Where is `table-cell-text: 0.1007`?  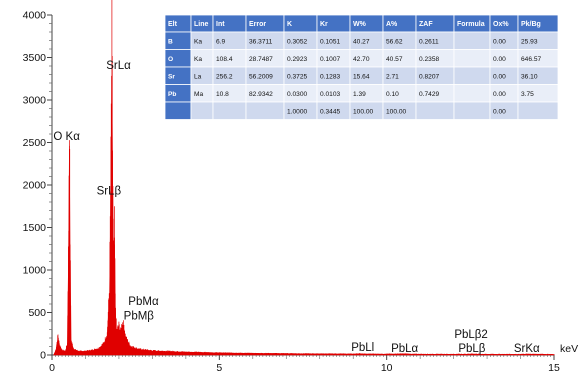 table-cell-text: 0.1007 is located at coordinates (330, 59).